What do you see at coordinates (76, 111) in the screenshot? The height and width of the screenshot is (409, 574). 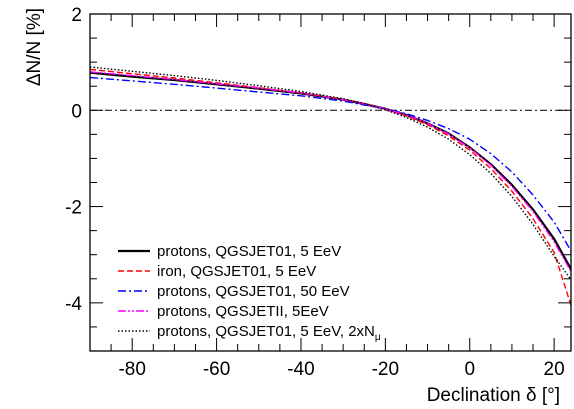 I see `y-tick-label: 0` at bounding box center [76, 111].